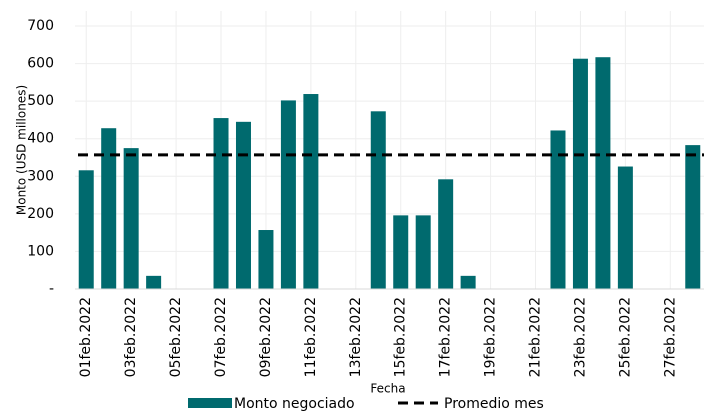  I want to click on y-tick-label: 700, so click(40, 26).